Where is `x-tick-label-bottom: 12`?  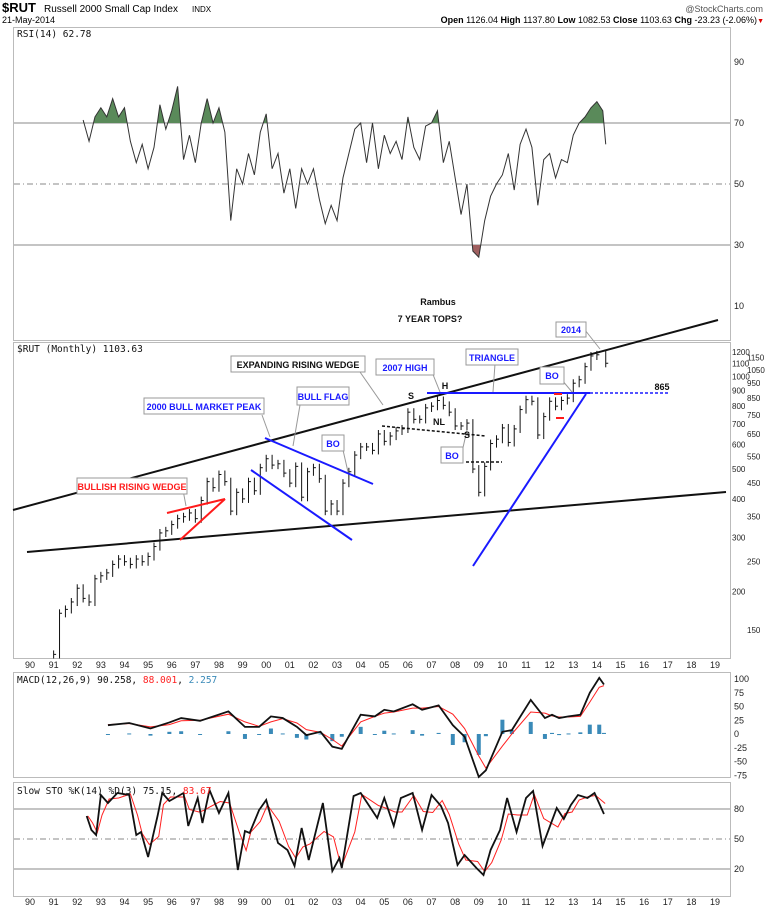
x-tick-label-bottom: 12 is located at coordinates (550, 902).